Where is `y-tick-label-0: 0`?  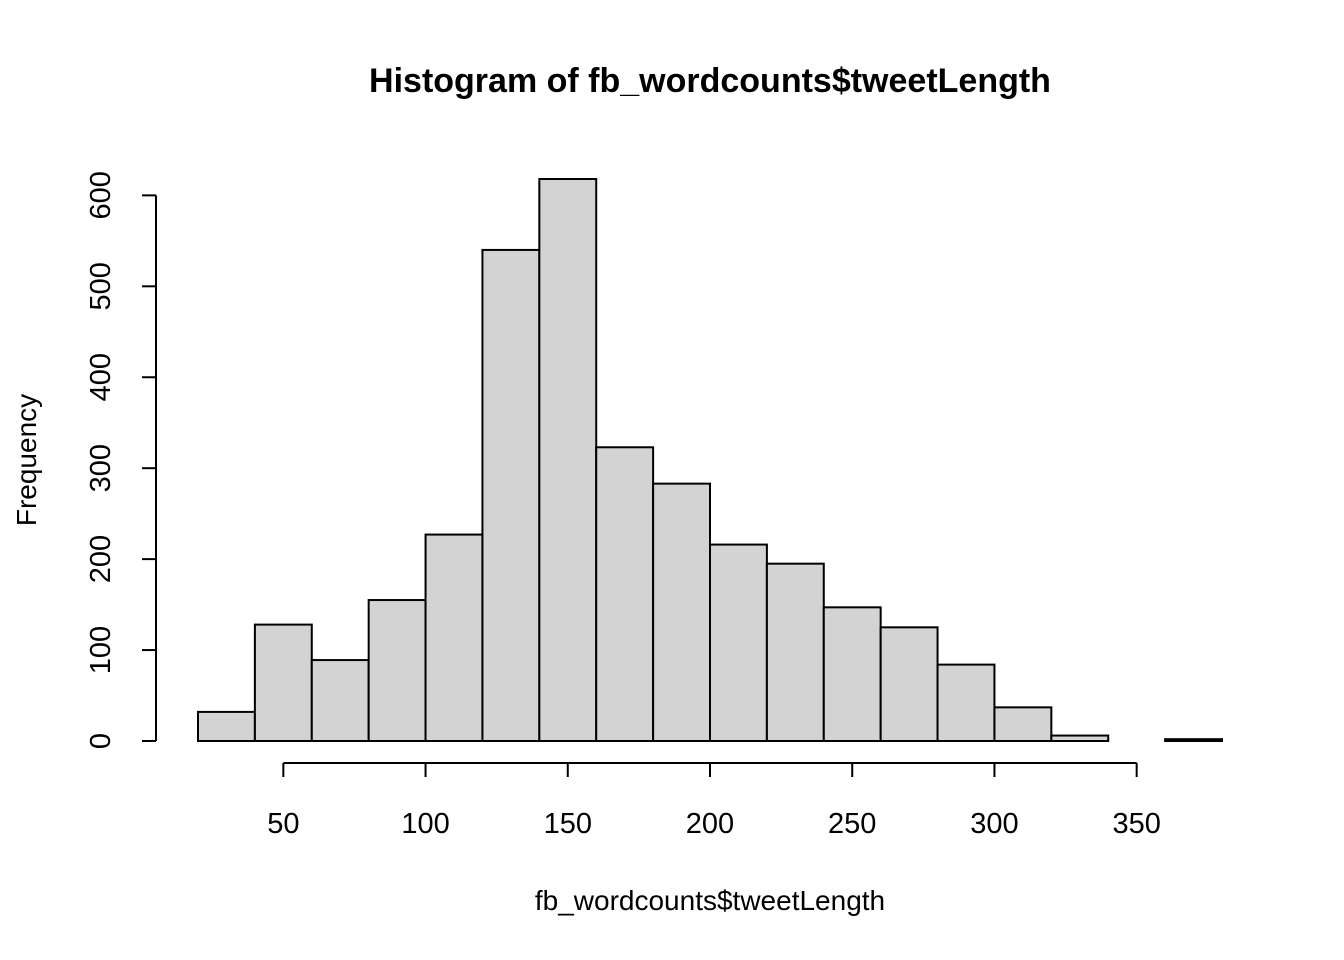 y-tick-label-0: 0 is located at coordinates (101, 741).